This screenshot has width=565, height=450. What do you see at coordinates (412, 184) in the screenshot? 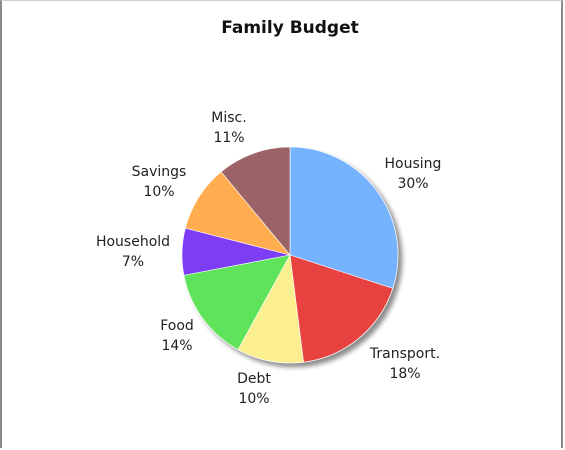
I see `slice-percent-label: 30%` at bounding box center [412, 184].